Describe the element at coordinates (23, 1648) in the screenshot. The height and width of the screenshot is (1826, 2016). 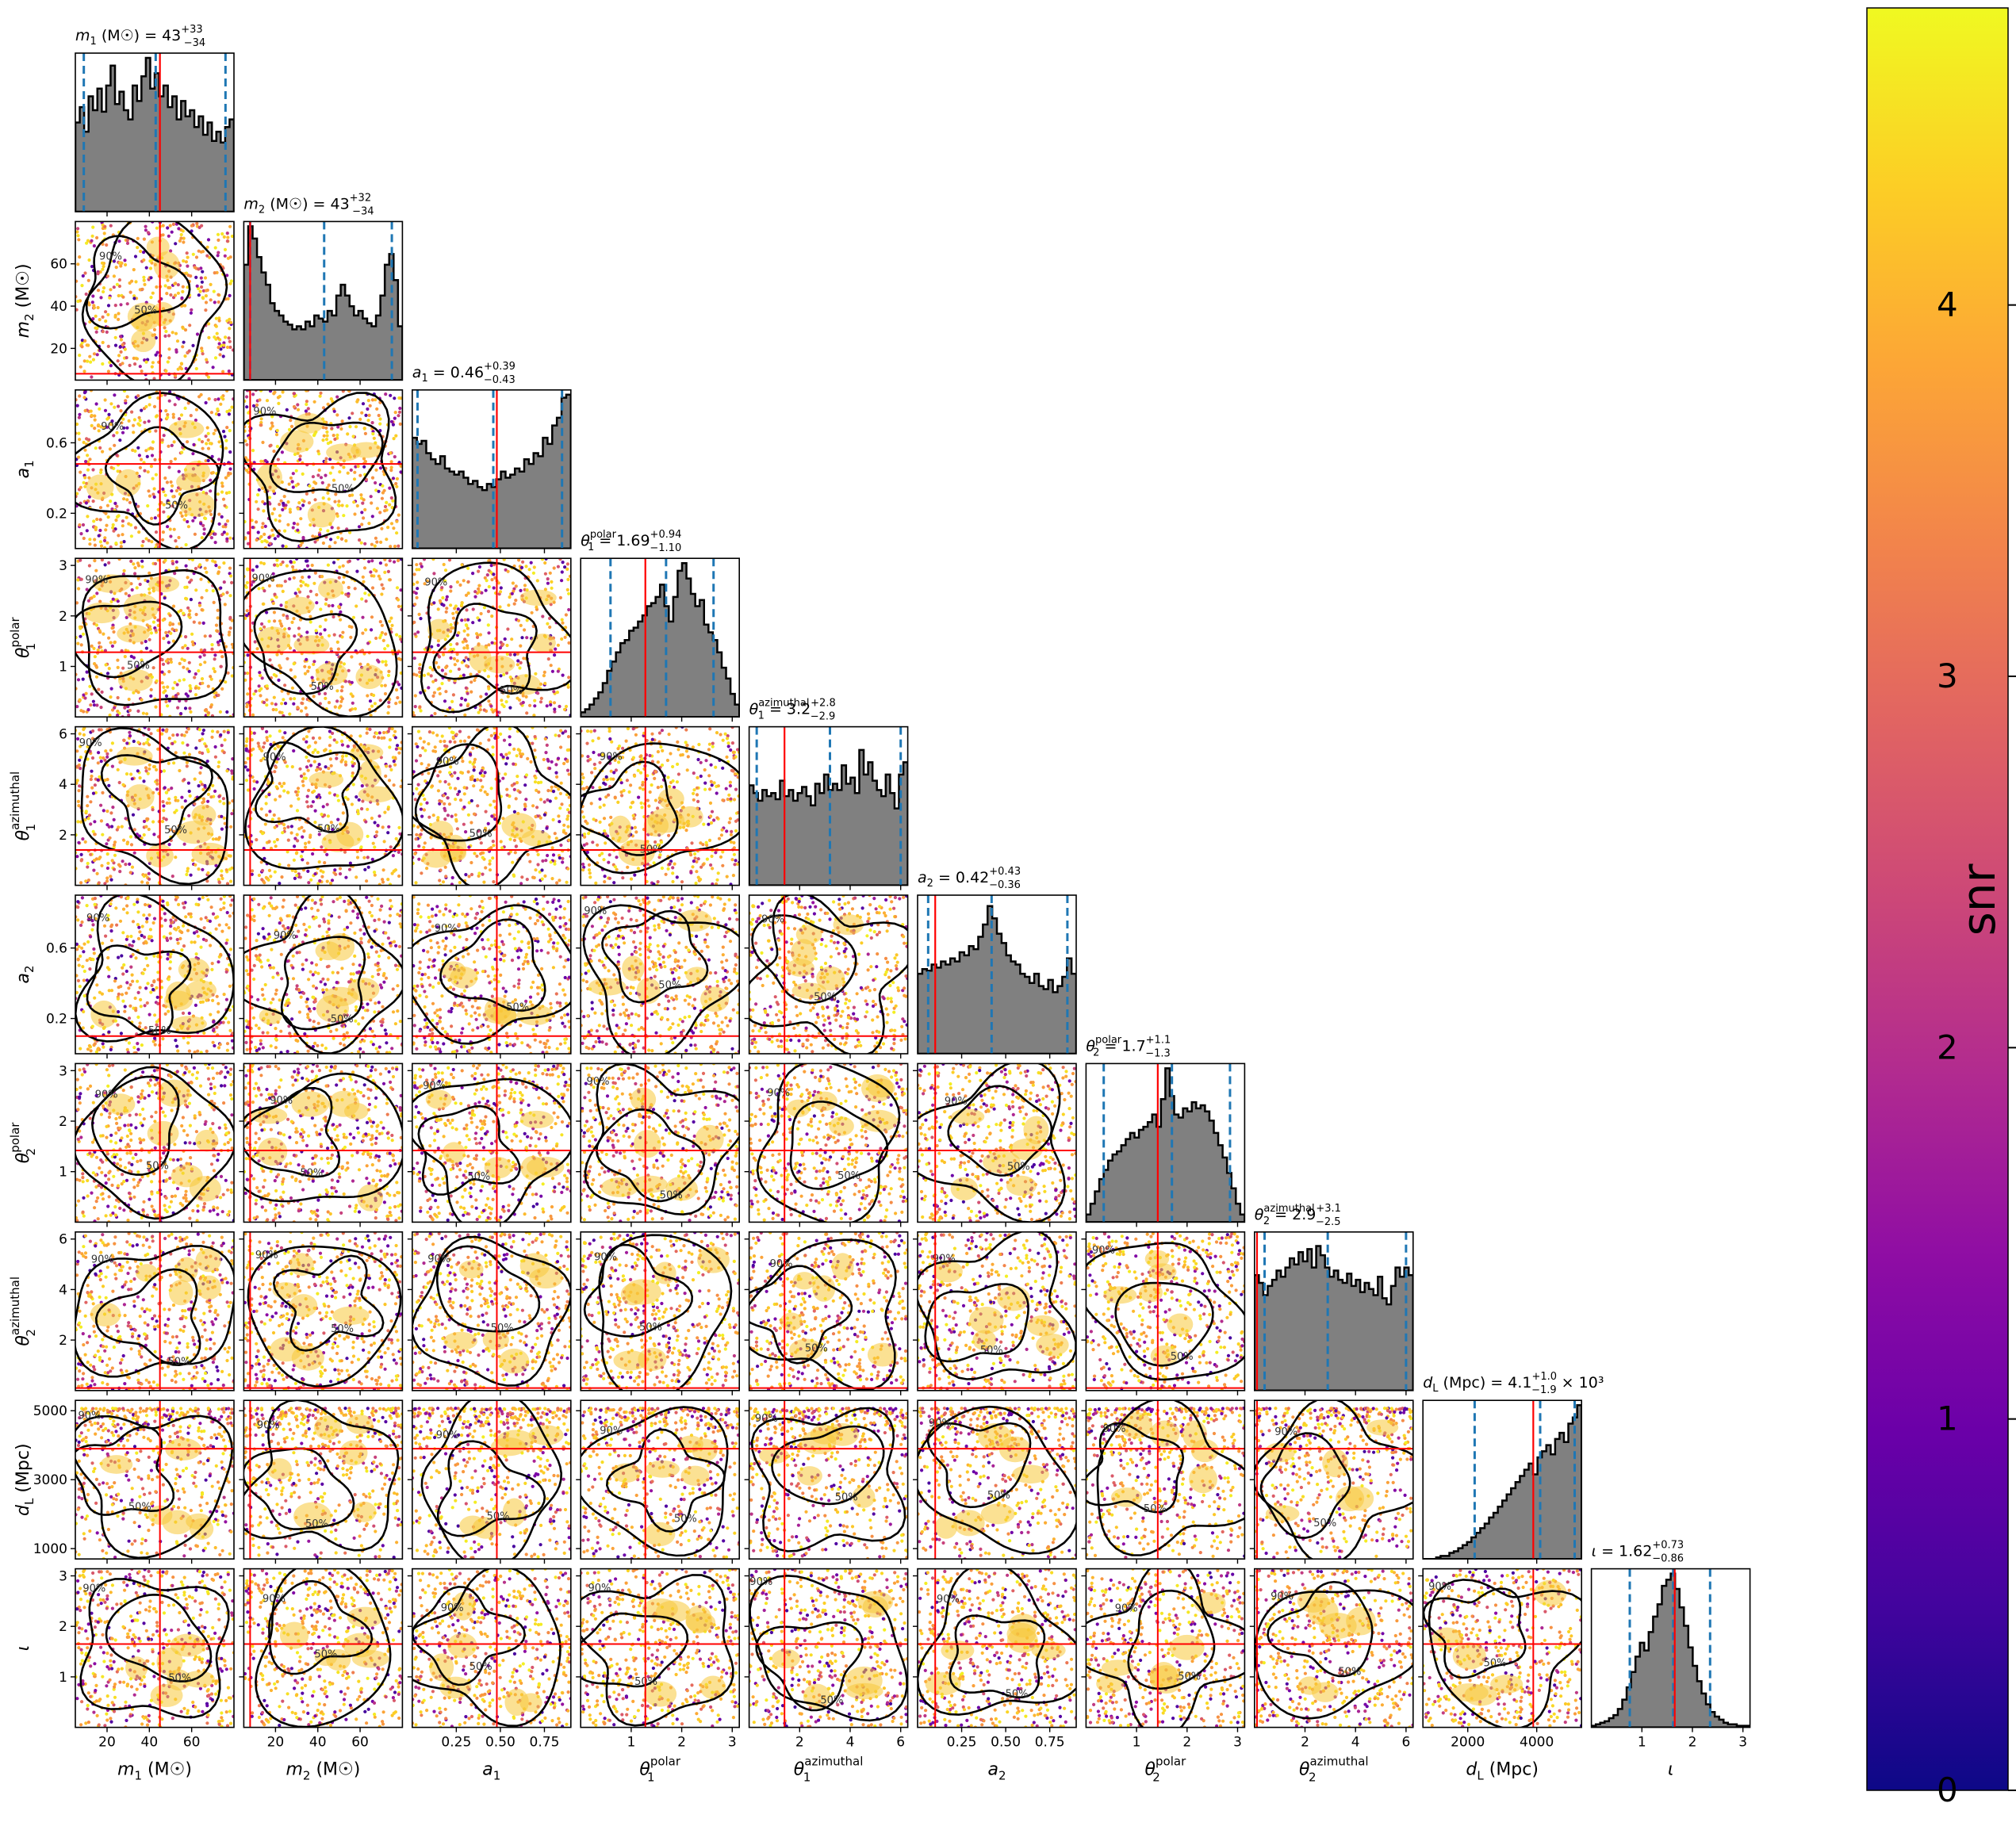
I see `y-axis-label-iota: ι` at that location.